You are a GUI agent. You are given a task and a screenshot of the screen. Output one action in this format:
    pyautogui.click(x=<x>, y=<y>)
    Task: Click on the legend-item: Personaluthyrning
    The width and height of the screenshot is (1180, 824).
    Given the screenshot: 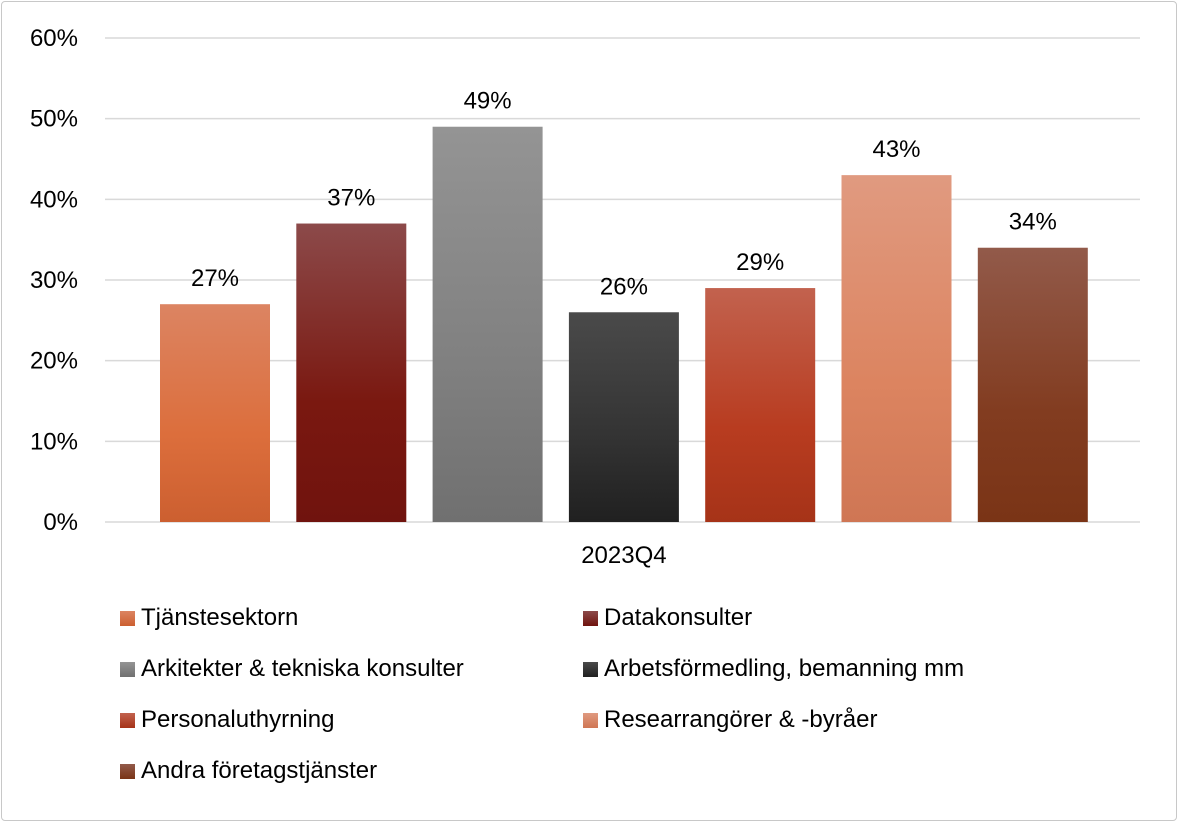 What is the action you would take?
    pyautogui.click(x=227, y=720)
    